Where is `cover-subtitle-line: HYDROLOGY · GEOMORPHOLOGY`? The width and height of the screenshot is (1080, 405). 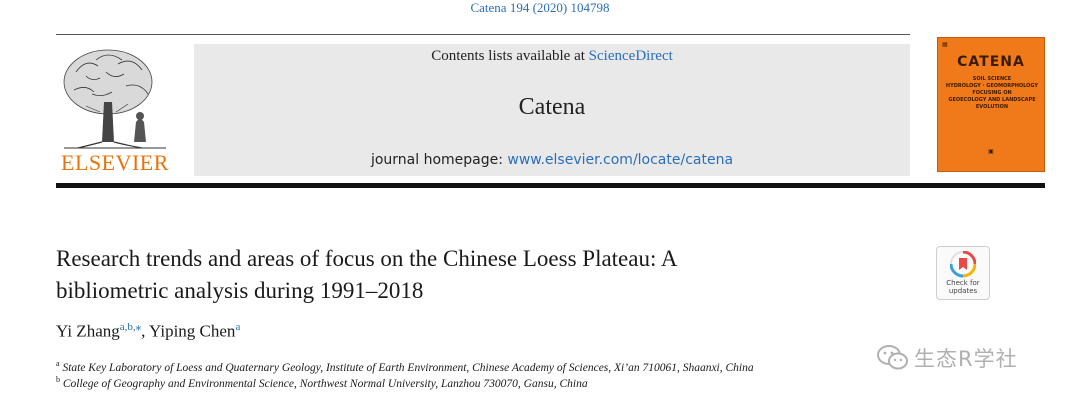 cover-subtitle-line: HYDROLOGY · GEOMORPHOLOGY is located at coordinates (992, 86).